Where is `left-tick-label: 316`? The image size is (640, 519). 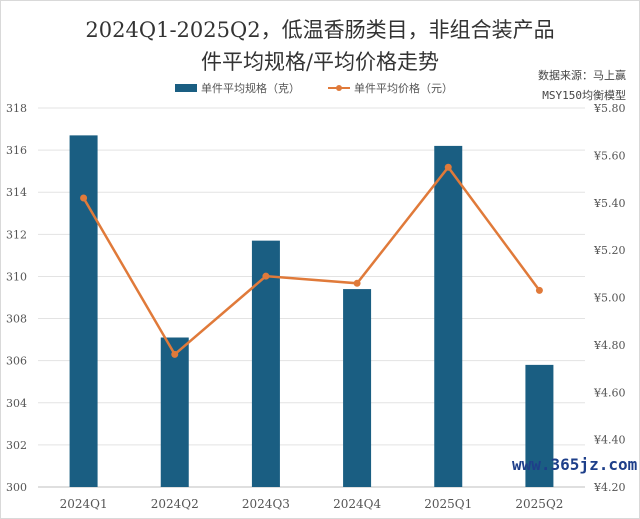
left-tick-label: 316 is located at coordinates (16, 150).